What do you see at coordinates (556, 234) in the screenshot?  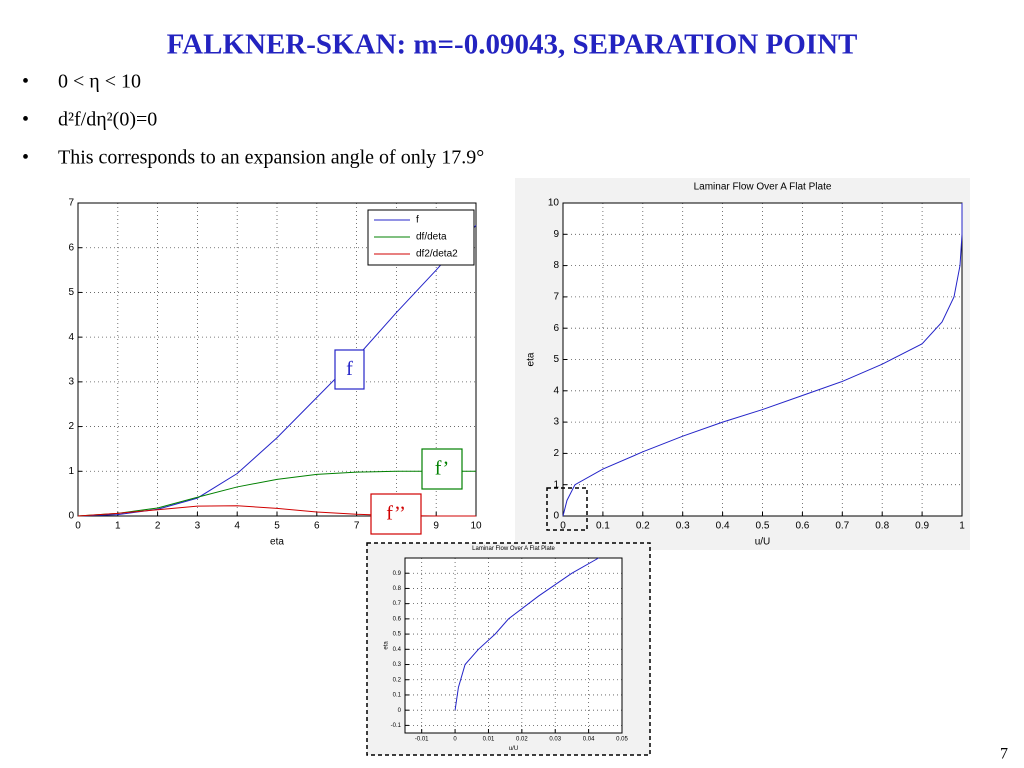 I see `y-tick-label: 9` at bounding box center [556, 234].